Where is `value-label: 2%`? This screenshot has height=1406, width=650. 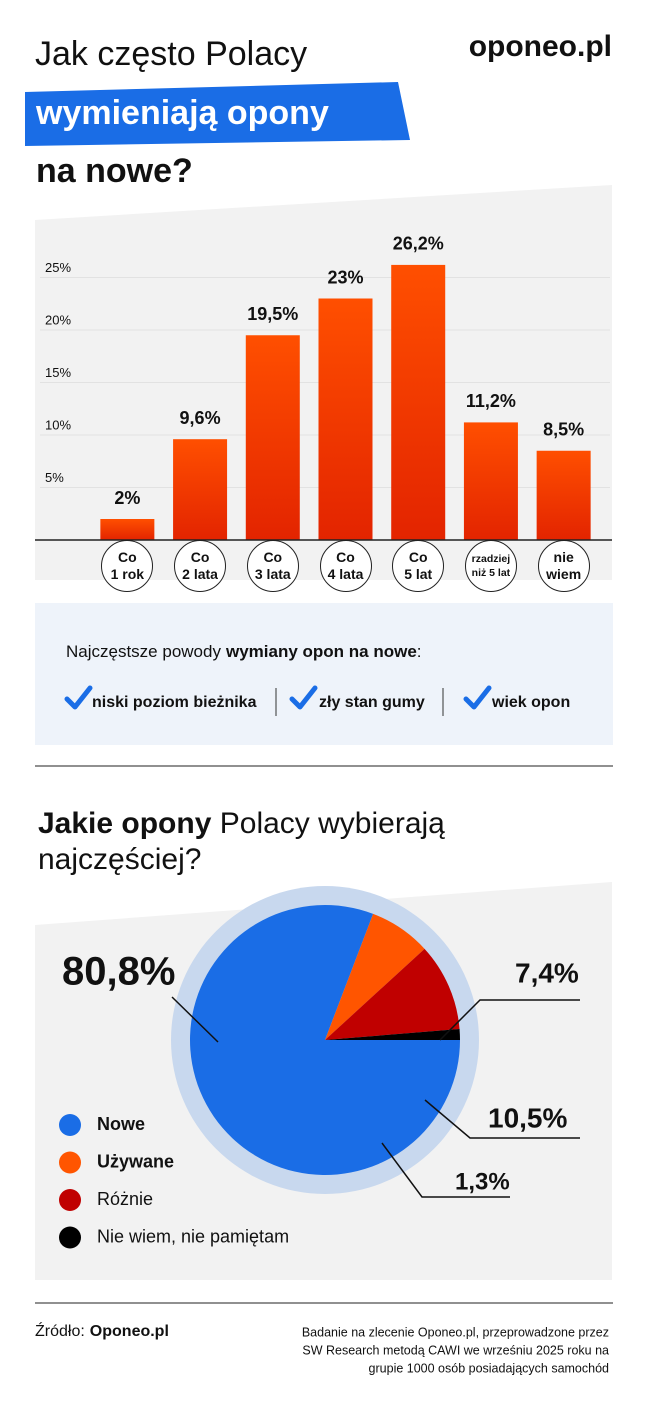 value-label: 2% is located at coordinates (127, 498).